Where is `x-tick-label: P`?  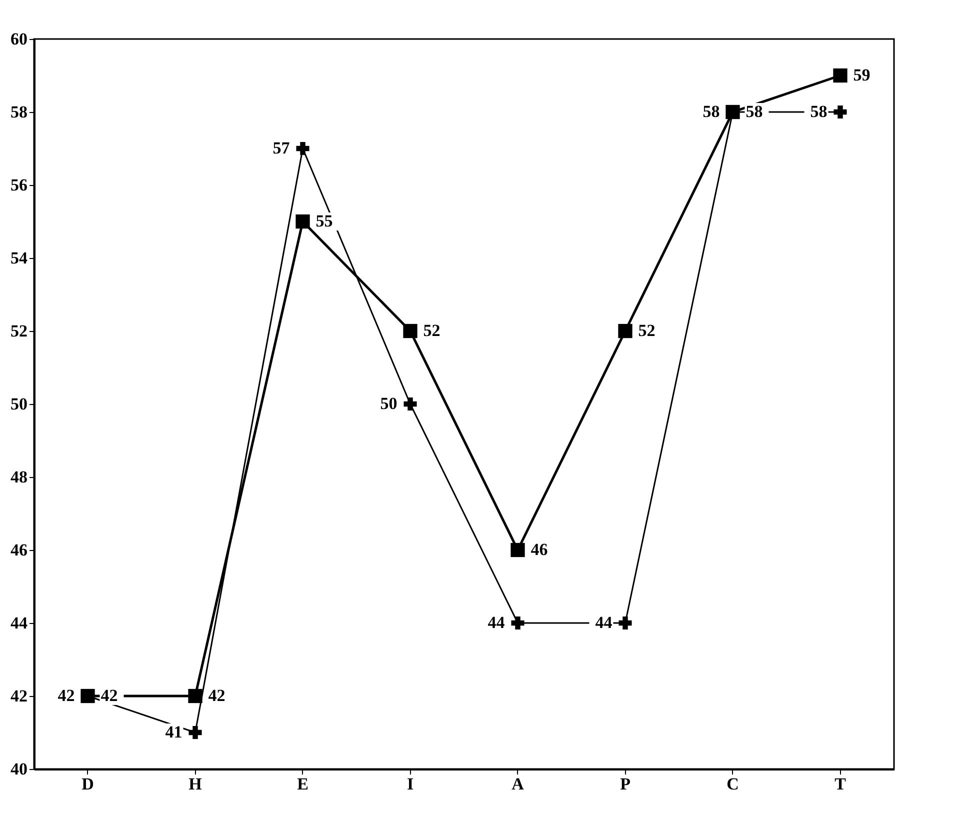 x-tick-label: P is located at coordinates (625, 784).